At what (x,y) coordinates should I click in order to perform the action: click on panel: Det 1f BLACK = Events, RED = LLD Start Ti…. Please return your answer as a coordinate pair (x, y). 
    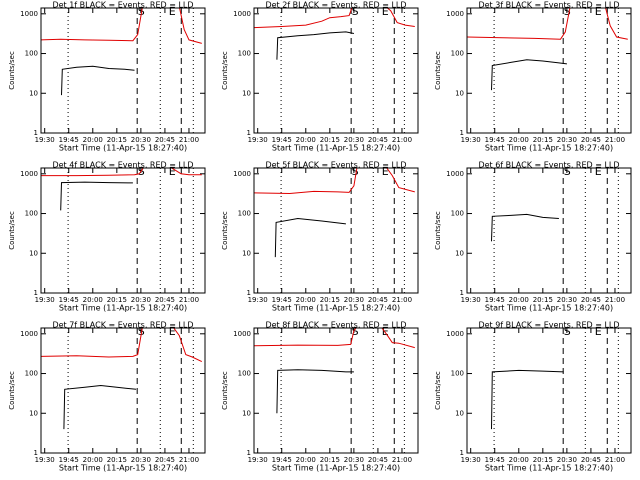
    Looking at the image, I should click on (107, 77).